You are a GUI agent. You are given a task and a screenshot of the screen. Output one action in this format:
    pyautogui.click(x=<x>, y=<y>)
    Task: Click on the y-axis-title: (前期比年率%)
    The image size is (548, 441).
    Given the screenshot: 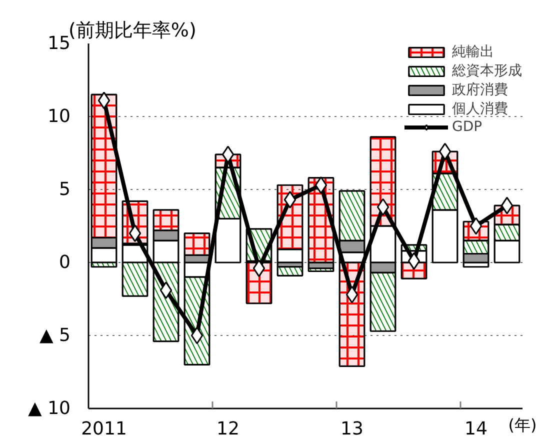 What is the action you would take?
    pyautogui.click(x=132, y=31)
    